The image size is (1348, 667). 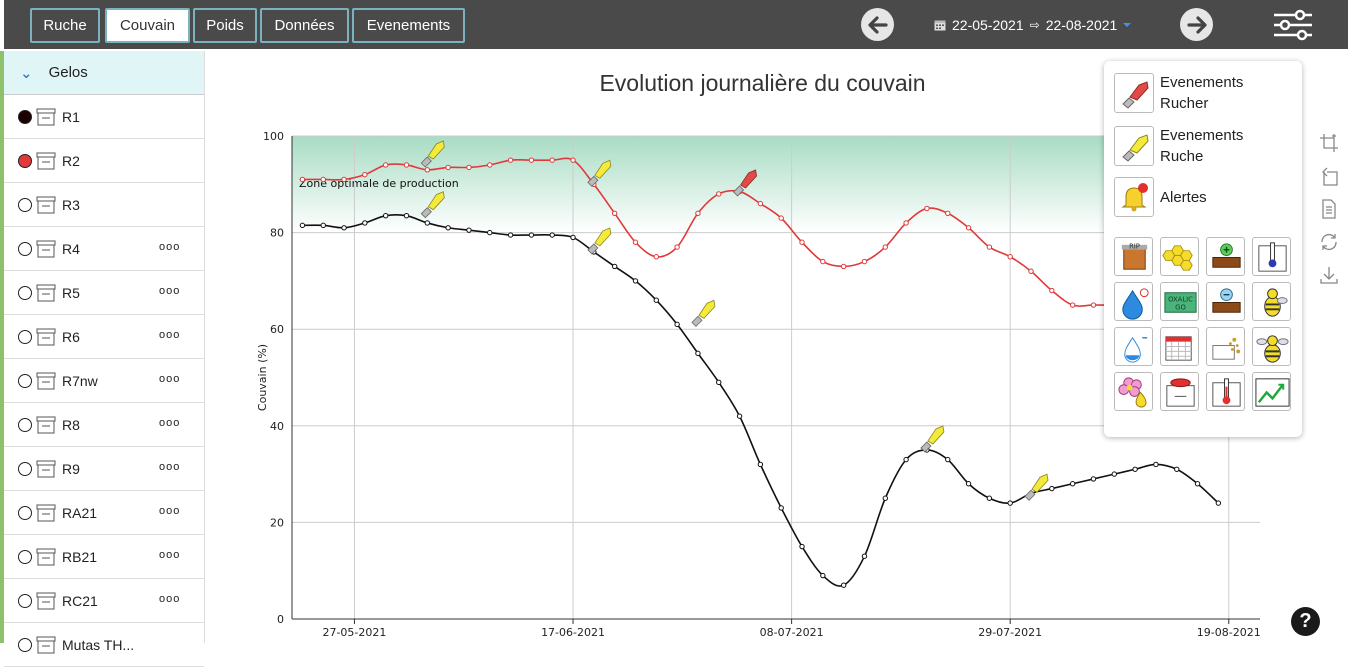 I want to click on trend-chart-icon, so click(x=1271, y=391).